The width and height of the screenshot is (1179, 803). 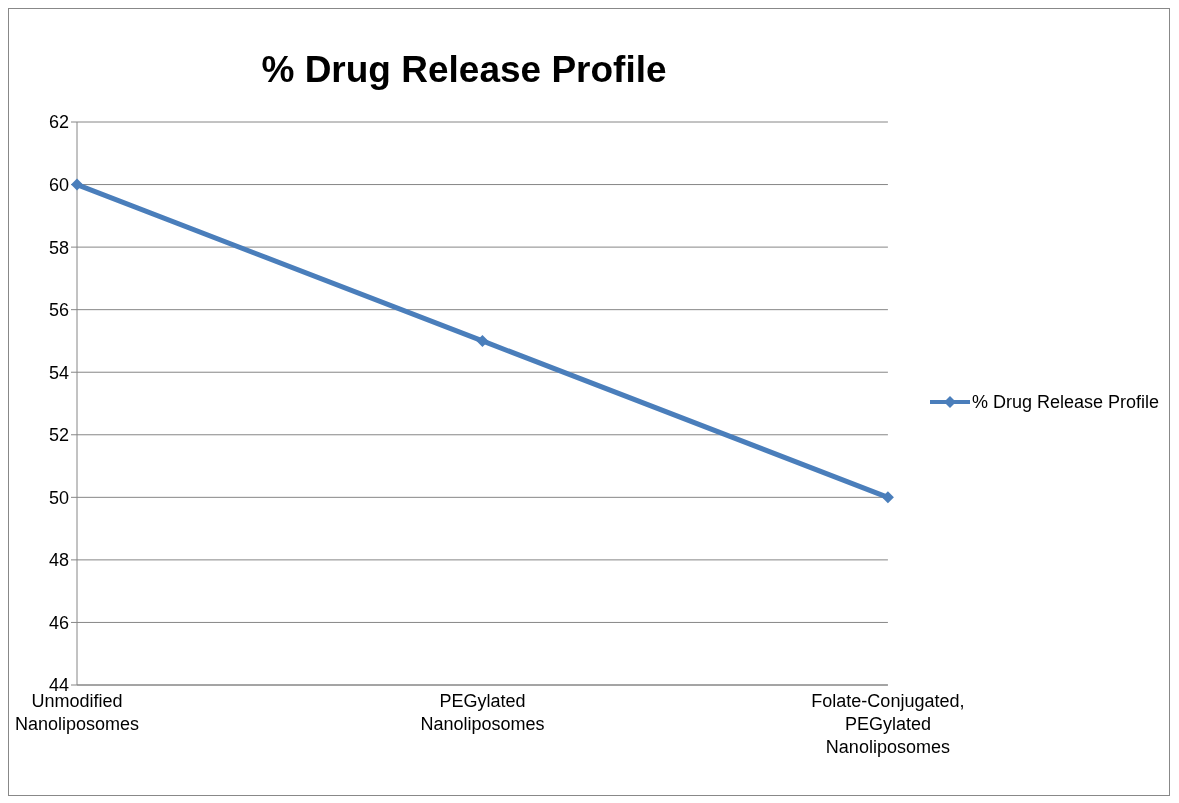 What do you see at coordinates (58, 560) in the screenshot?
I see `y-tick-label: 48` at bounding box center [58, 560].